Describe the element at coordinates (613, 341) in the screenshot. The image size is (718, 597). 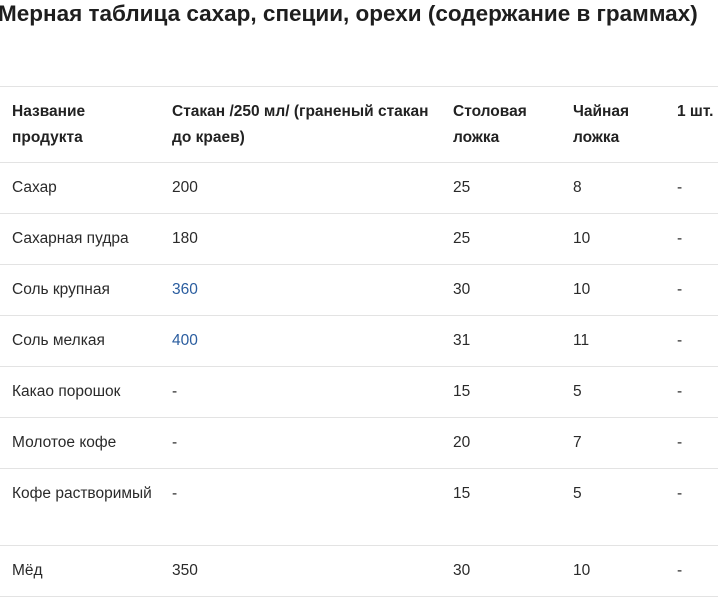
I see `cell-teaspoon: 11` at that location.